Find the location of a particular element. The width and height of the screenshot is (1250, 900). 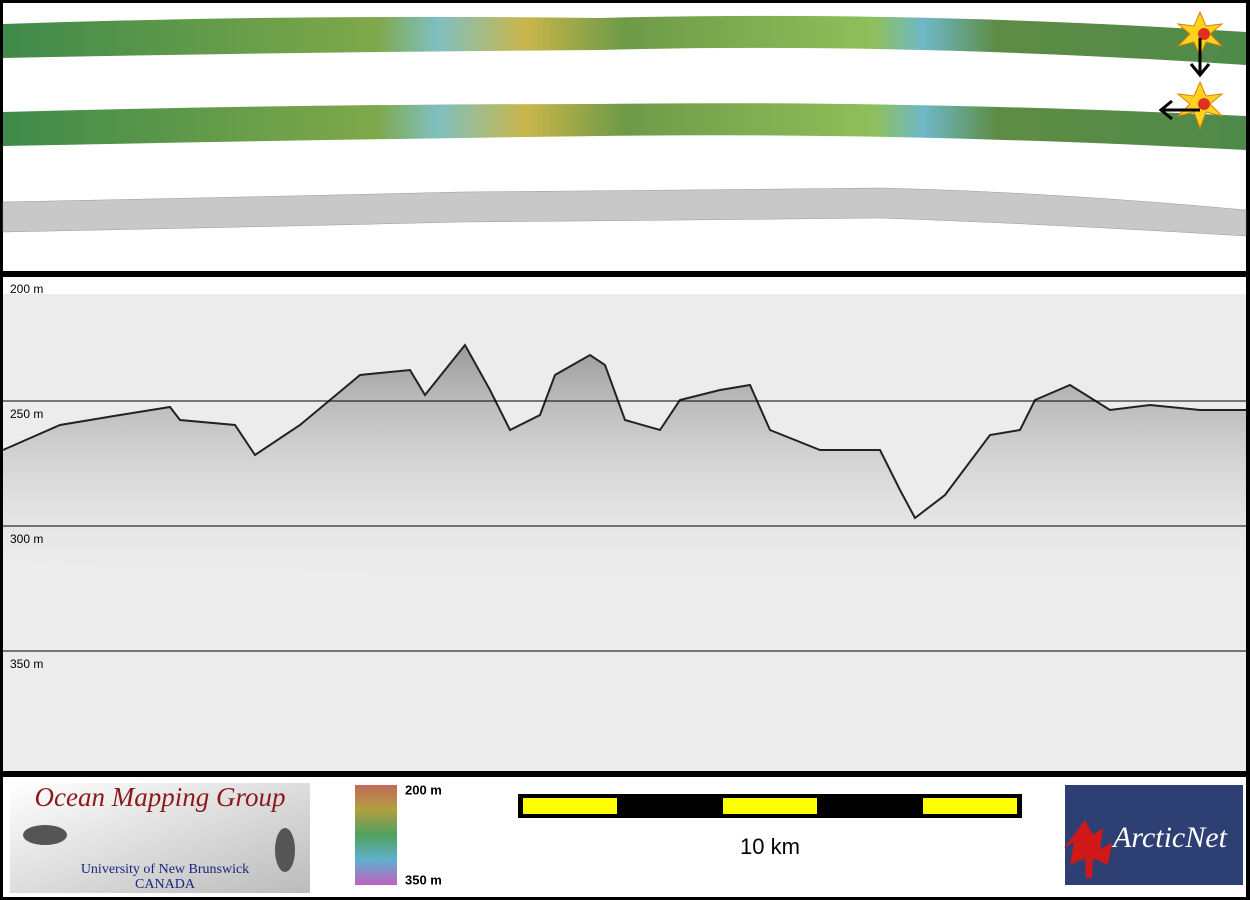

profile-top is located at coordinates (624, 285).